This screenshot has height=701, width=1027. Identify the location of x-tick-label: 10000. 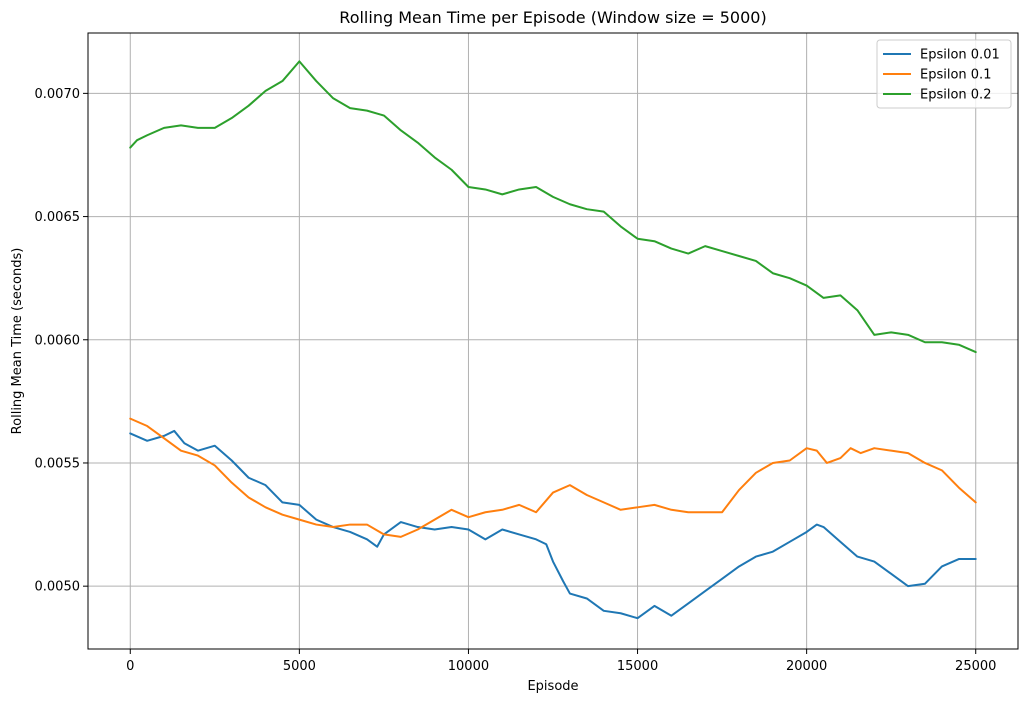
(468, 666).